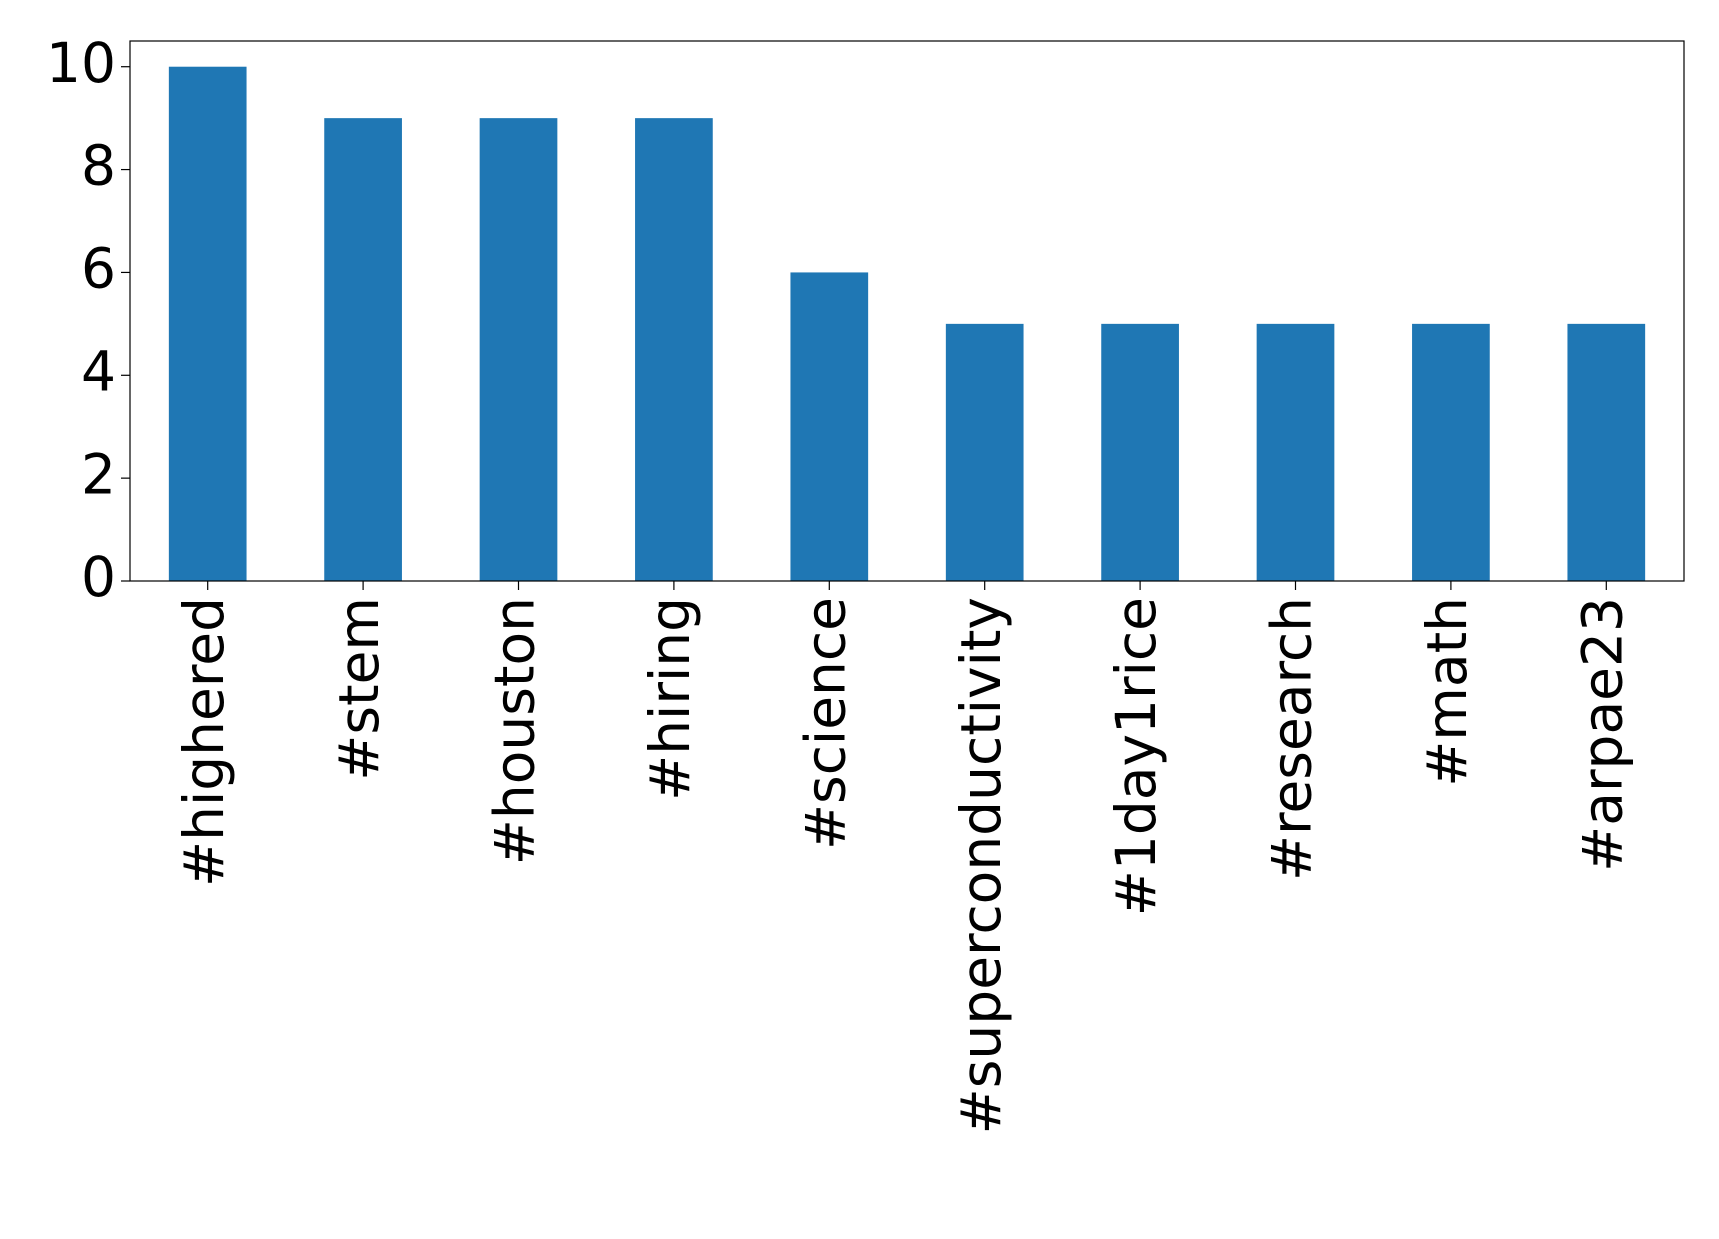  What do you see at coordinates (81, 63) in the screenshot?
I see `y-tick-label: 10` at bounding box center [81, 63].